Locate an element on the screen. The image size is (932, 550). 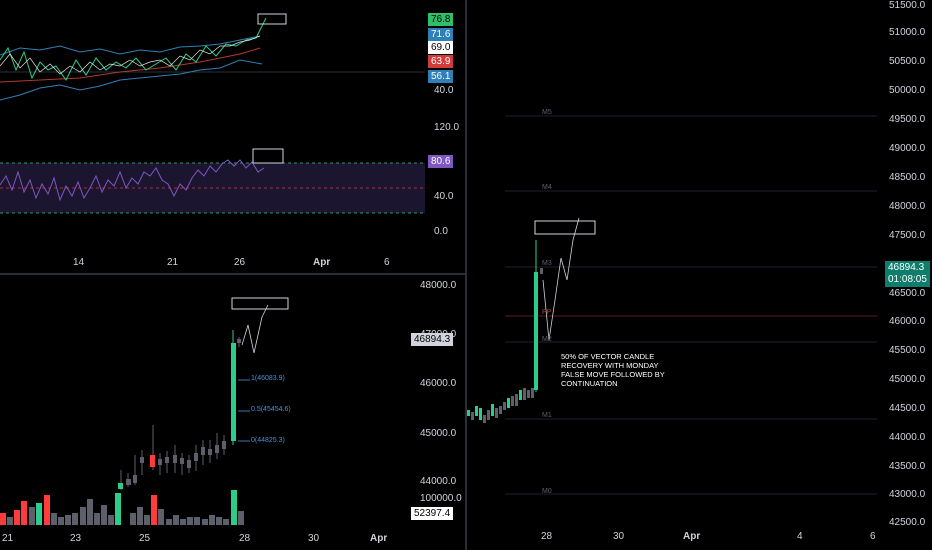
indicator-axis-label: 40.0 is located at coordinates (444, 90).